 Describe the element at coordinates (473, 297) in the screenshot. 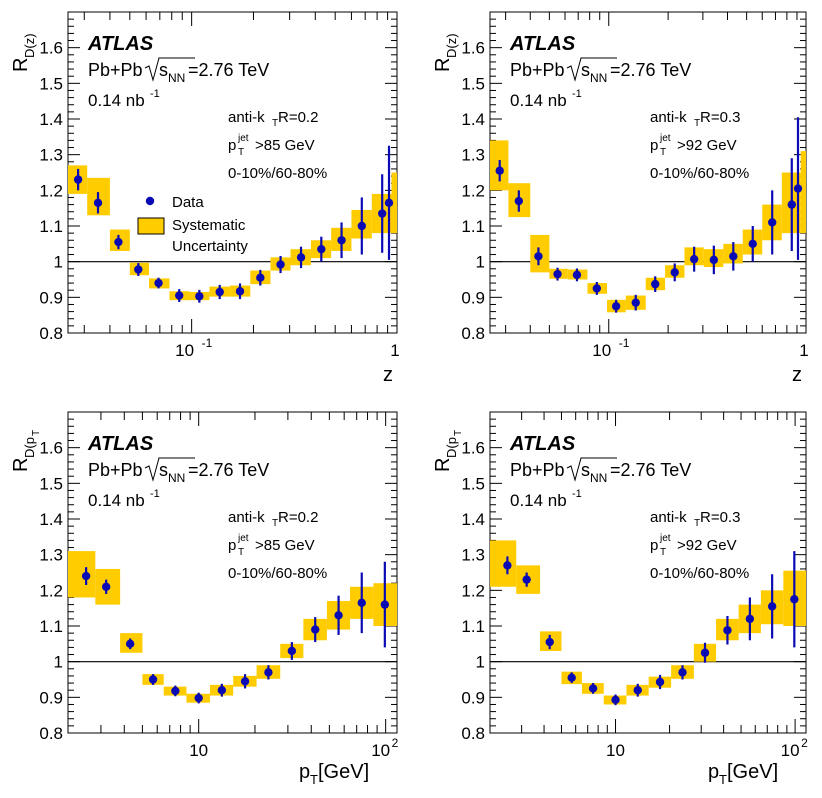

I see `y-tick-label: 0.9` at that location.